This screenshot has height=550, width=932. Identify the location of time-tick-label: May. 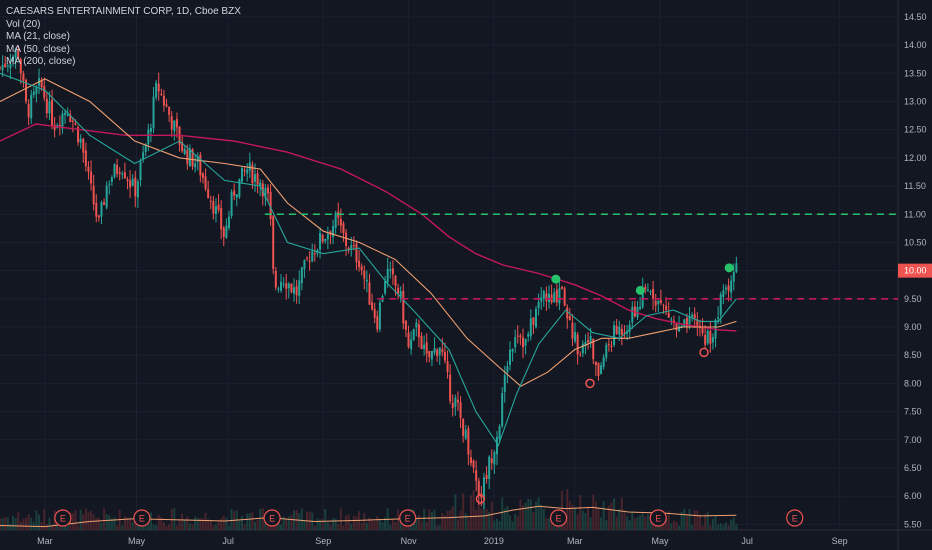
(137, 541).